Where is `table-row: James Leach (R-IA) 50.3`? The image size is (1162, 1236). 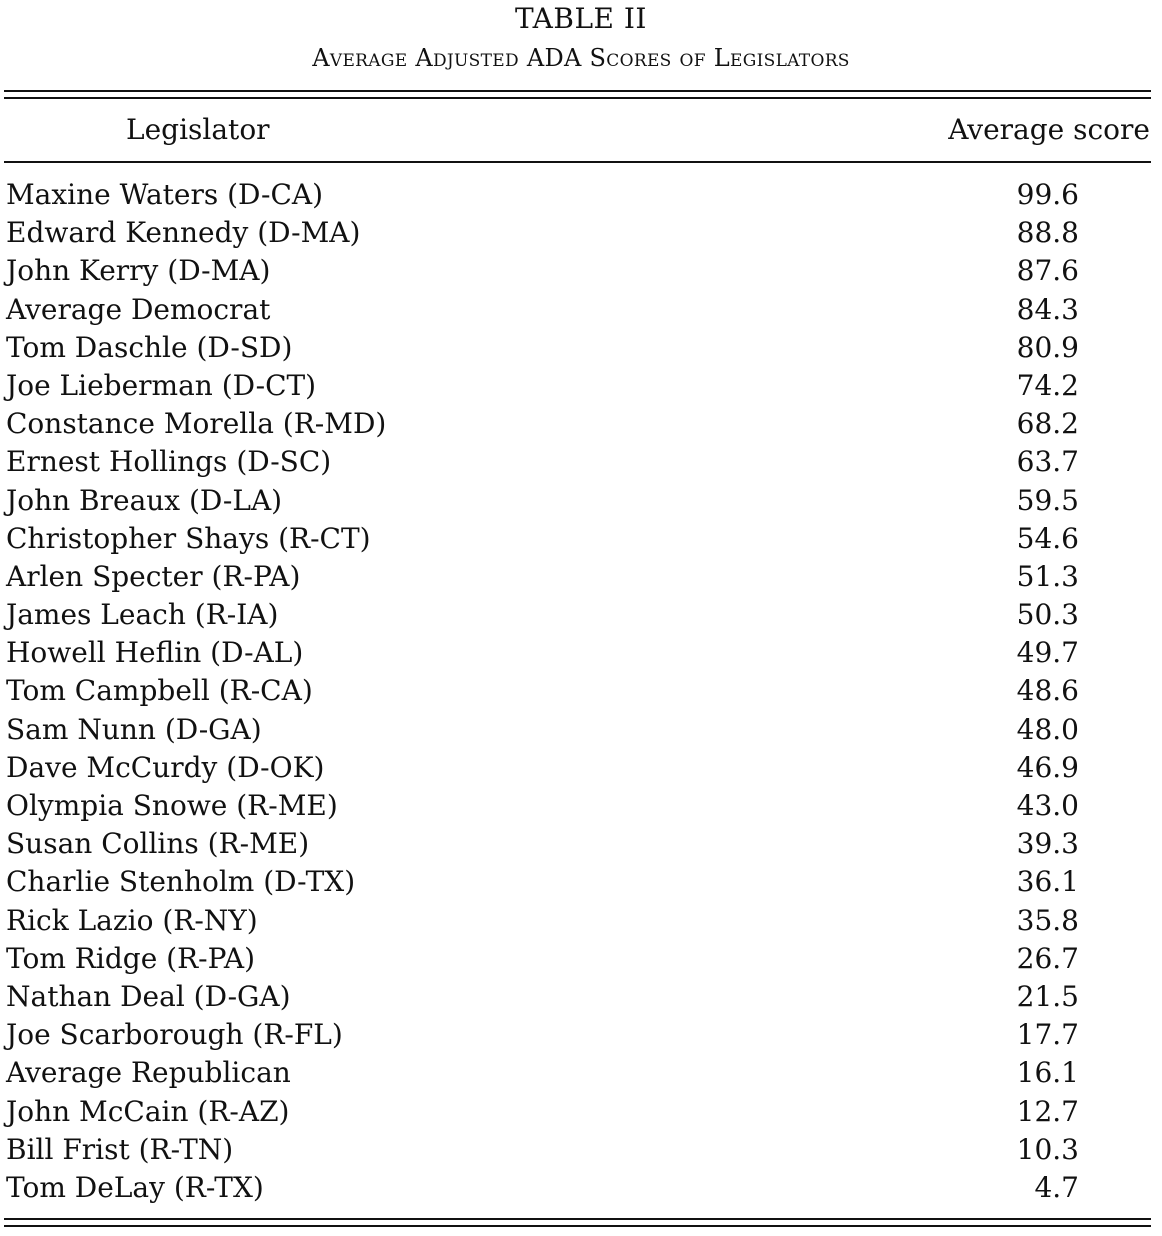 table-row: James Leach (R-IA) 50.3 is located at coordinates (581, 615).